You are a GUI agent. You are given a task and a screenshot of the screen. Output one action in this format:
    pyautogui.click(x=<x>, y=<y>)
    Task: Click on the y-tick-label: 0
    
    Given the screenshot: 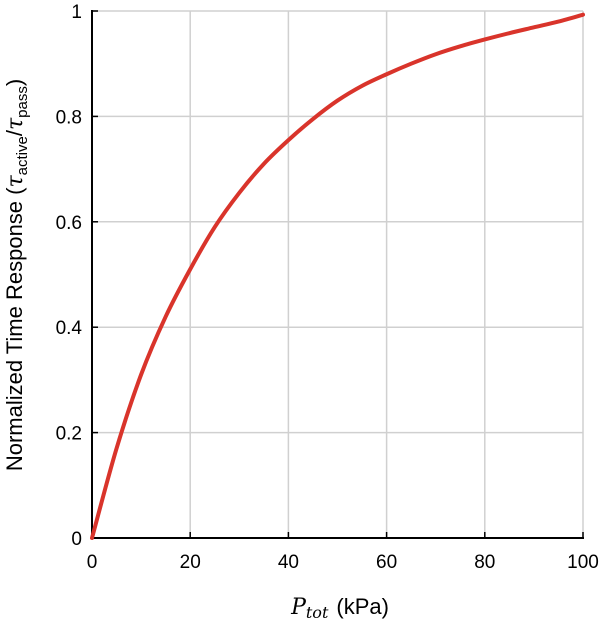 What is the action you would take?
    pyautogui.click(x=76, y=539)
    